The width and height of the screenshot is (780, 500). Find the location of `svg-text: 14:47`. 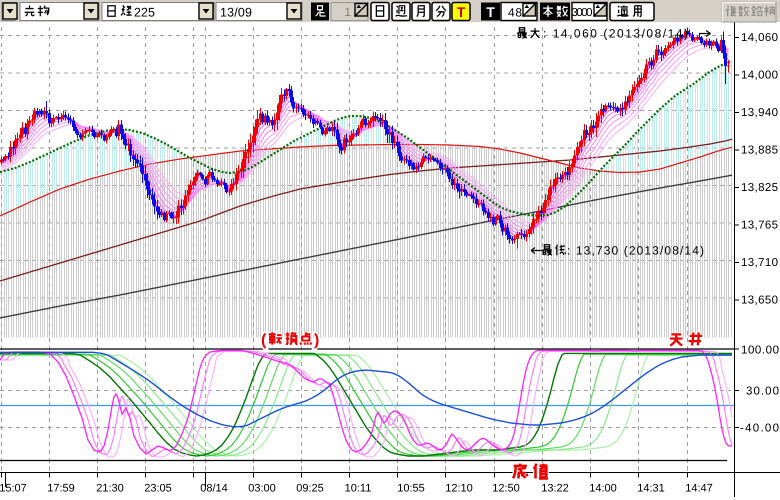

svg-text: 14:47 is located at coordinates (699, 488).